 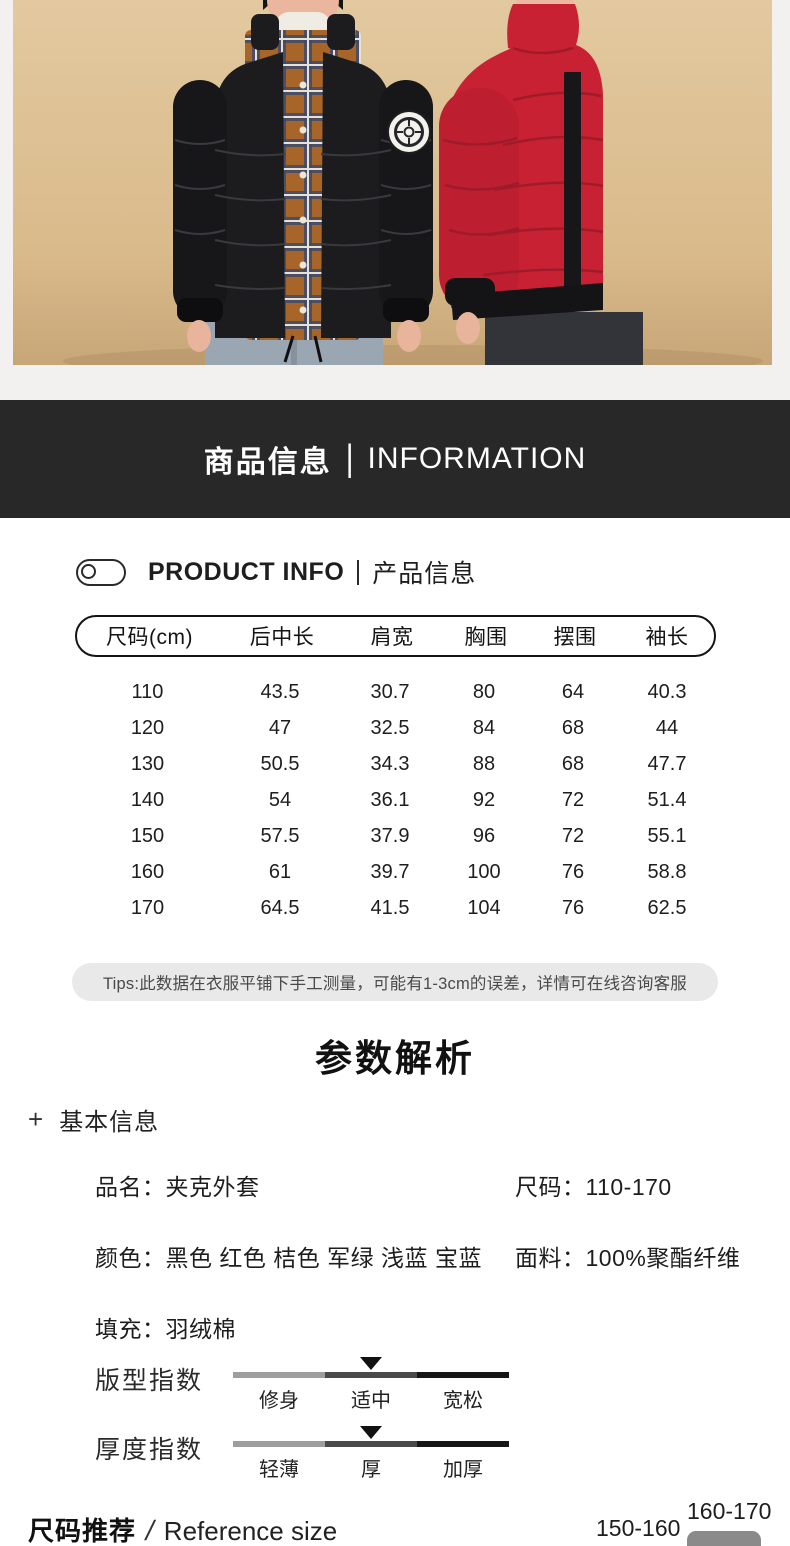 What do you see at coordinates (279, 1401) in the screenshot?
I see `index-option: 修身` at bounding box center [279, 1401].